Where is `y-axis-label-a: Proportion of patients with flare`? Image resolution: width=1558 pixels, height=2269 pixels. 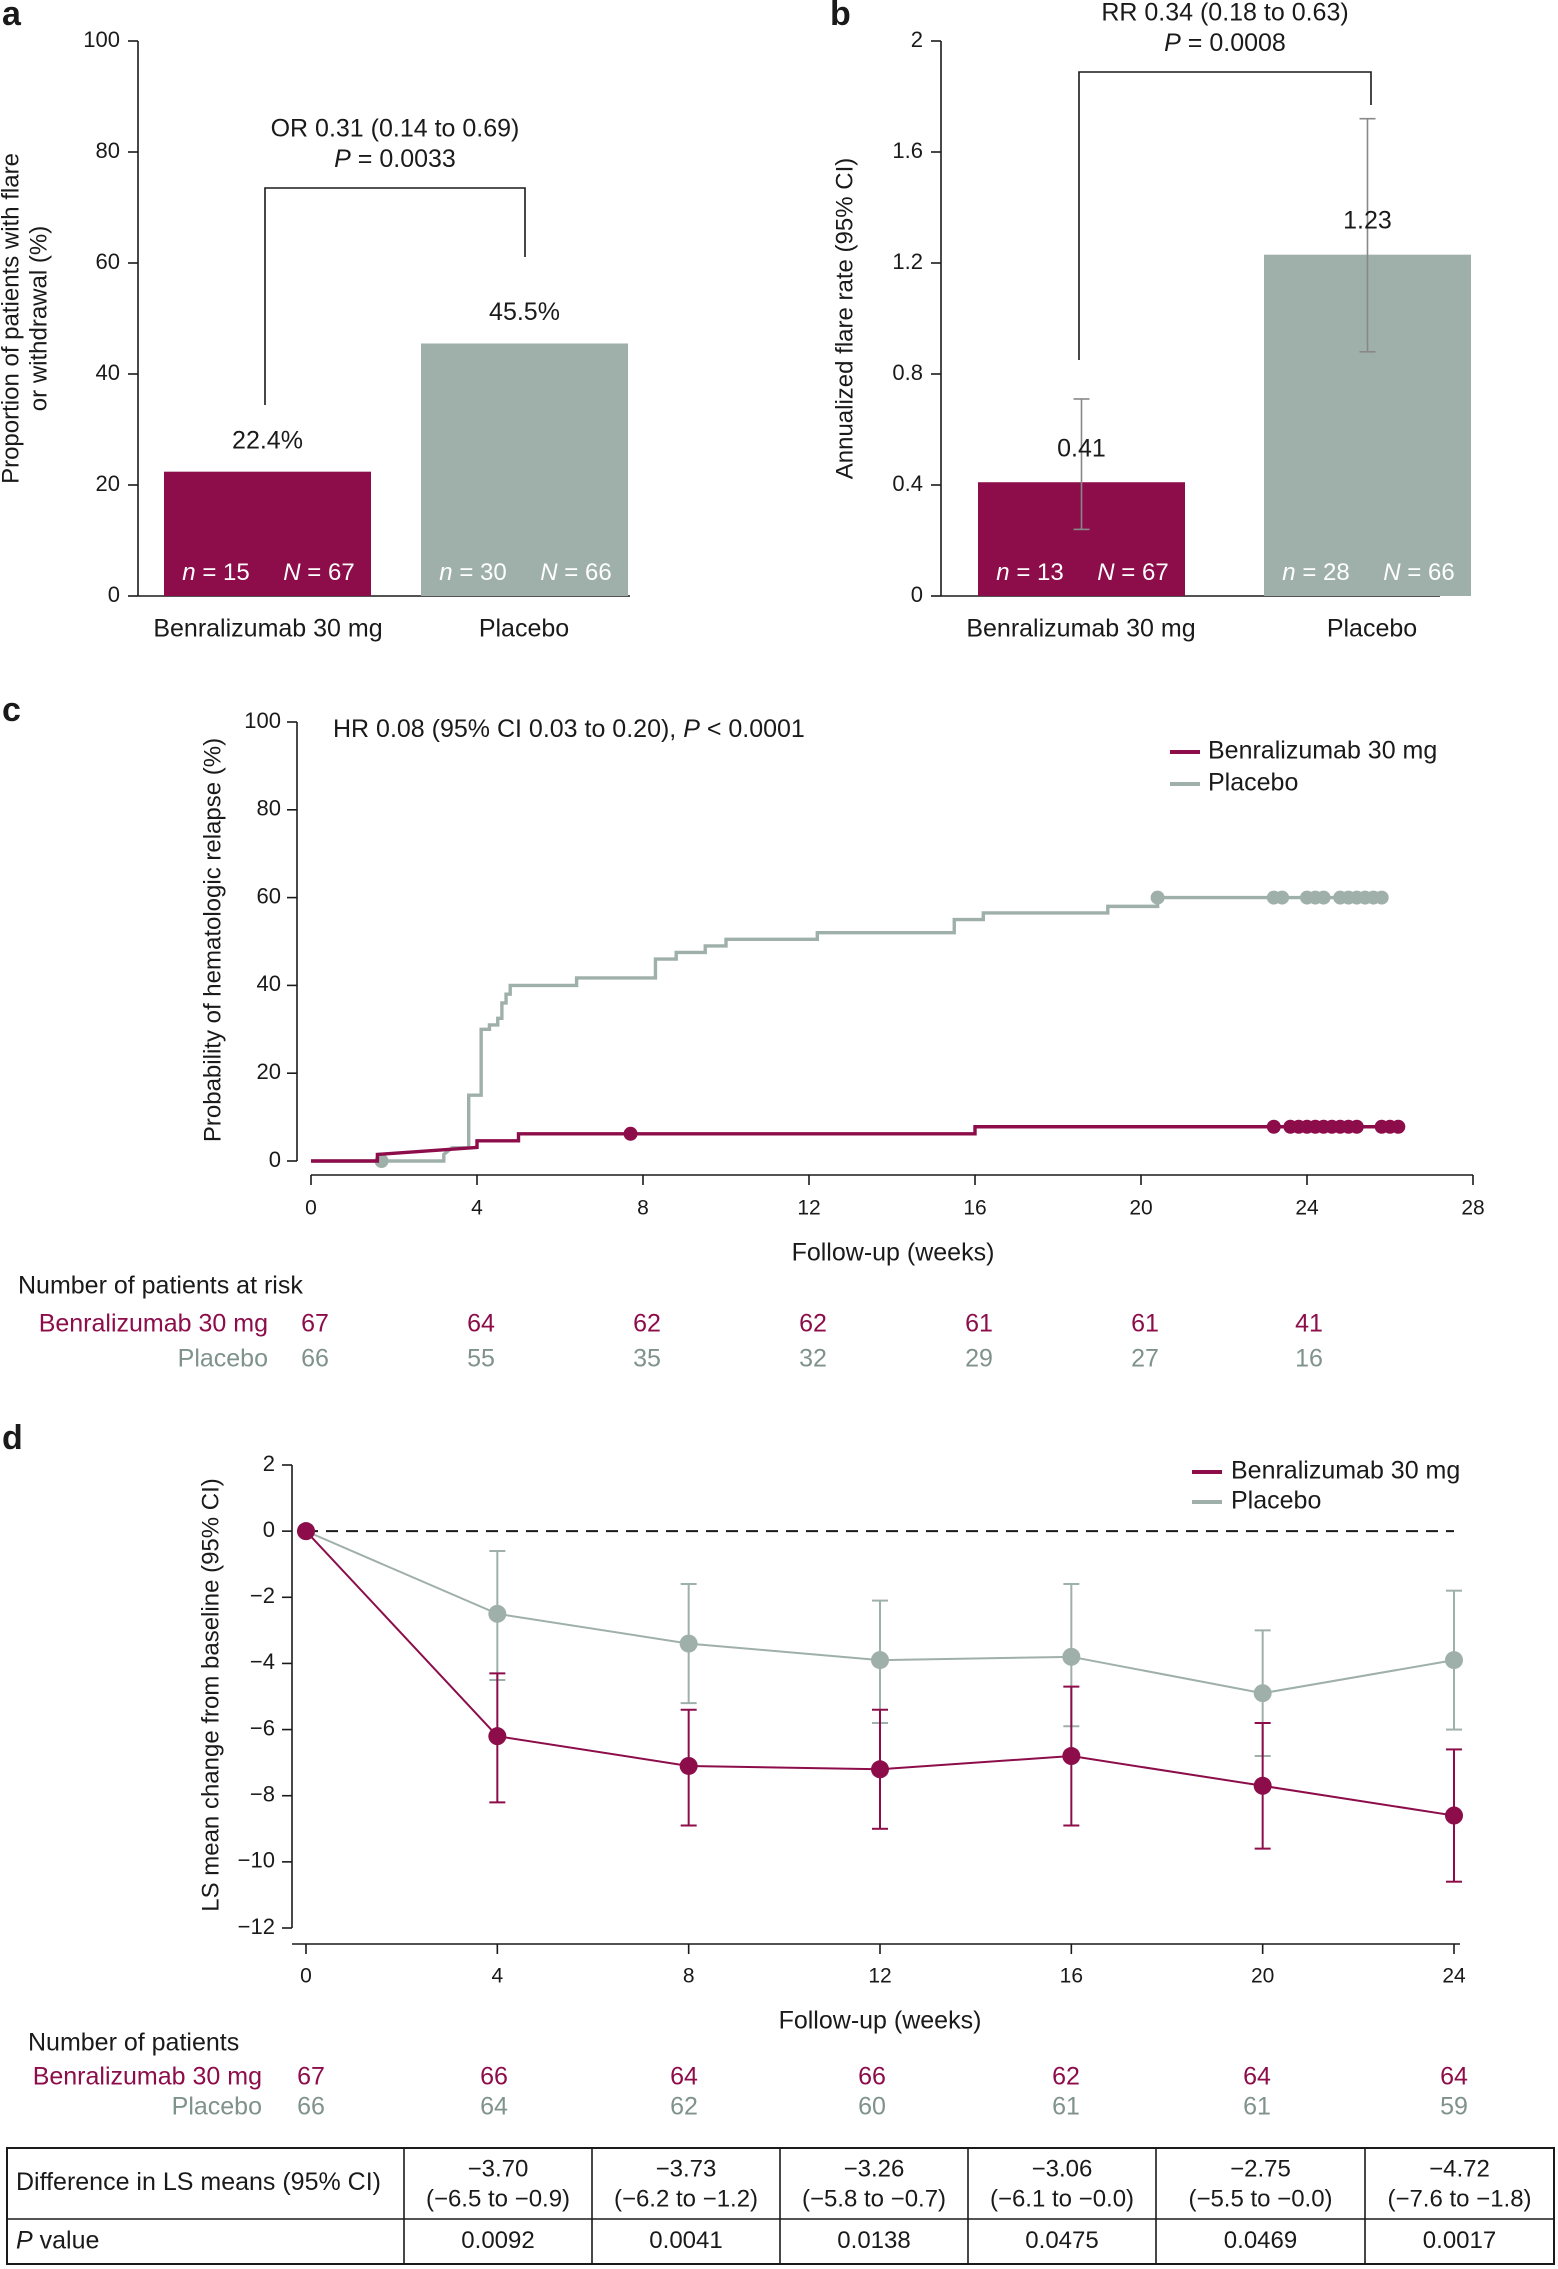
y-axis-label-a: Proportion of patients with flare is located at coordinates (12, 318).